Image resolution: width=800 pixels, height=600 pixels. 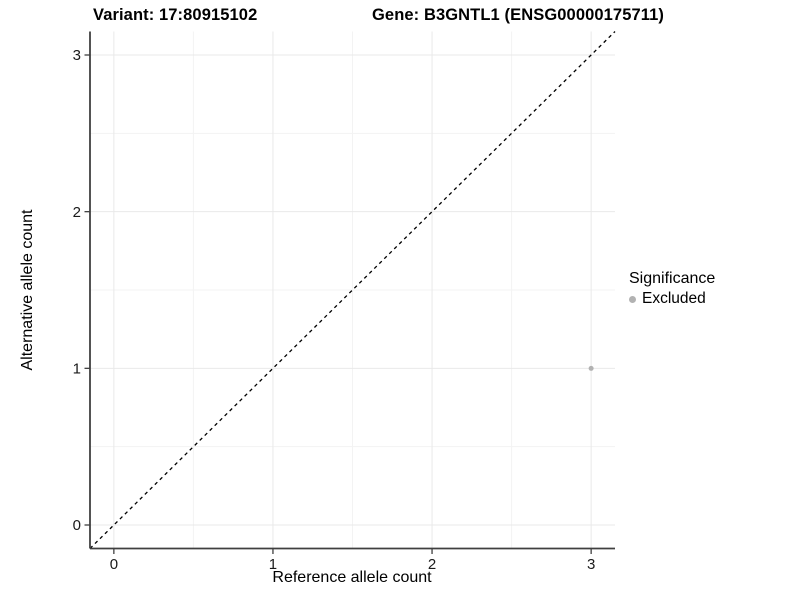 I want to click on x-tick-label: 3, so click(x=591, y=564).